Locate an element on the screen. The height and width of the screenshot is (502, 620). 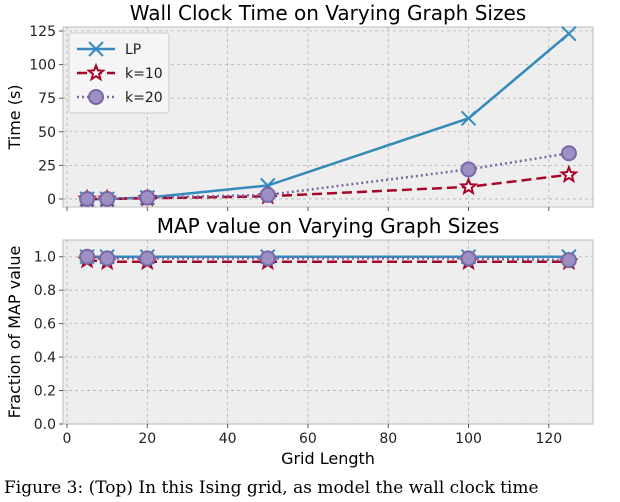
y-tick-label: 0.8 is located at coordinates (45, 291).